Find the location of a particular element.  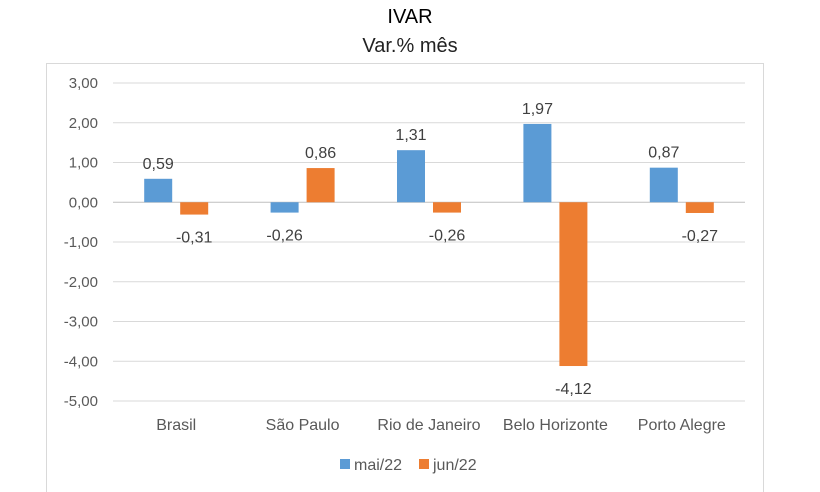

y-tick-label: 2,00 is located at coordinates (83, 123).